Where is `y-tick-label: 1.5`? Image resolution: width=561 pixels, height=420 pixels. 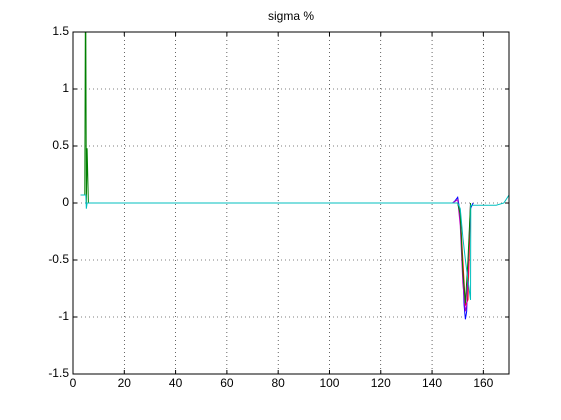
y-tick-label: 1.5 is located at coordinates (60, 31).